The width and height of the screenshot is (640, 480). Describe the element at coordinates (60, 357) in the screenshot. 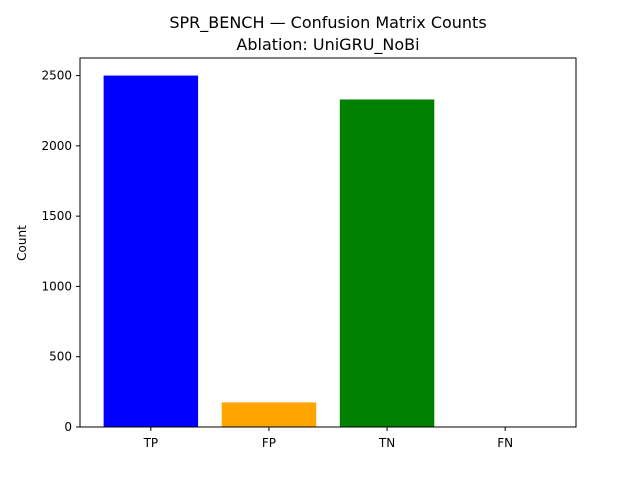

I see `y-tick-label: 500` at that location.